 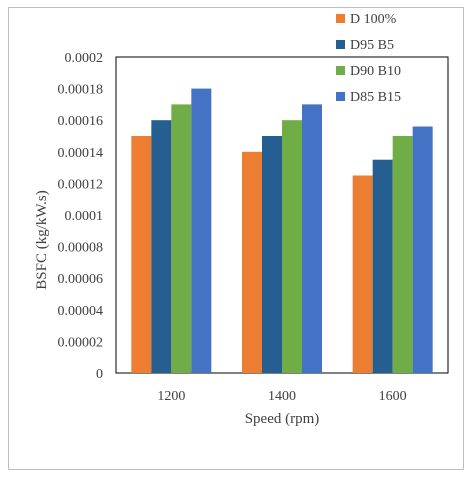 I want to click on y-tick-label: 0.0001, so click(x=84, y=216).